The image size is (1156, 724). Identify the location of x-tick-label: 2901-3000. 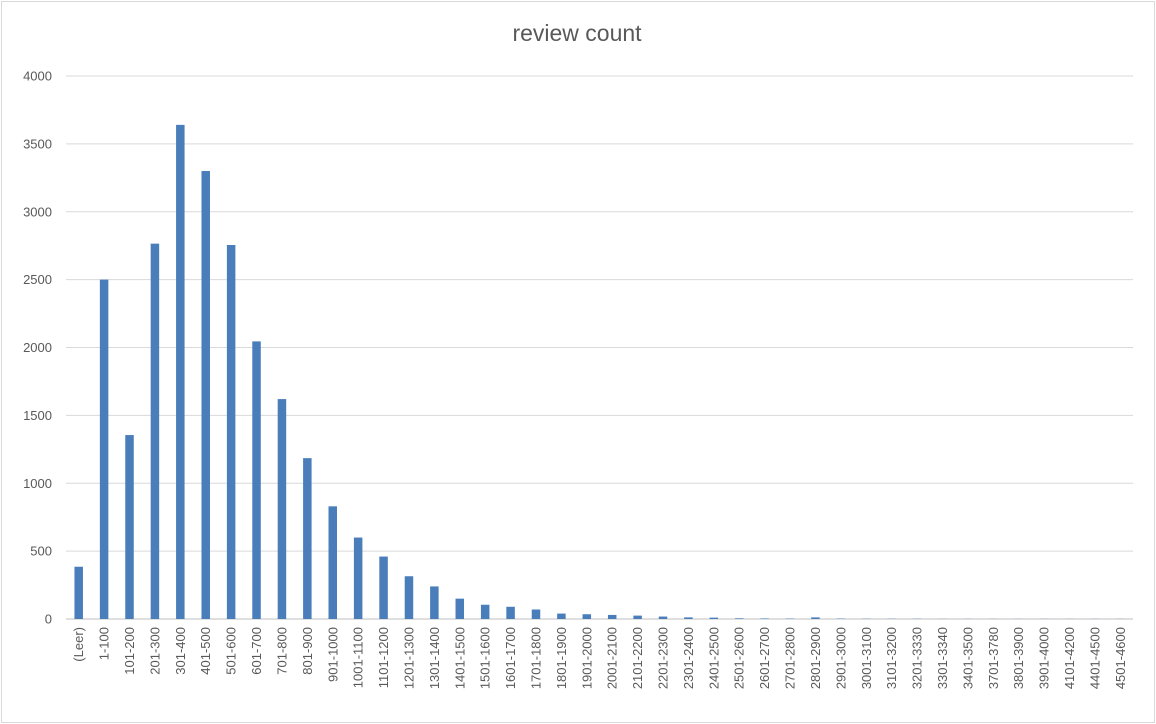
(840, 658).